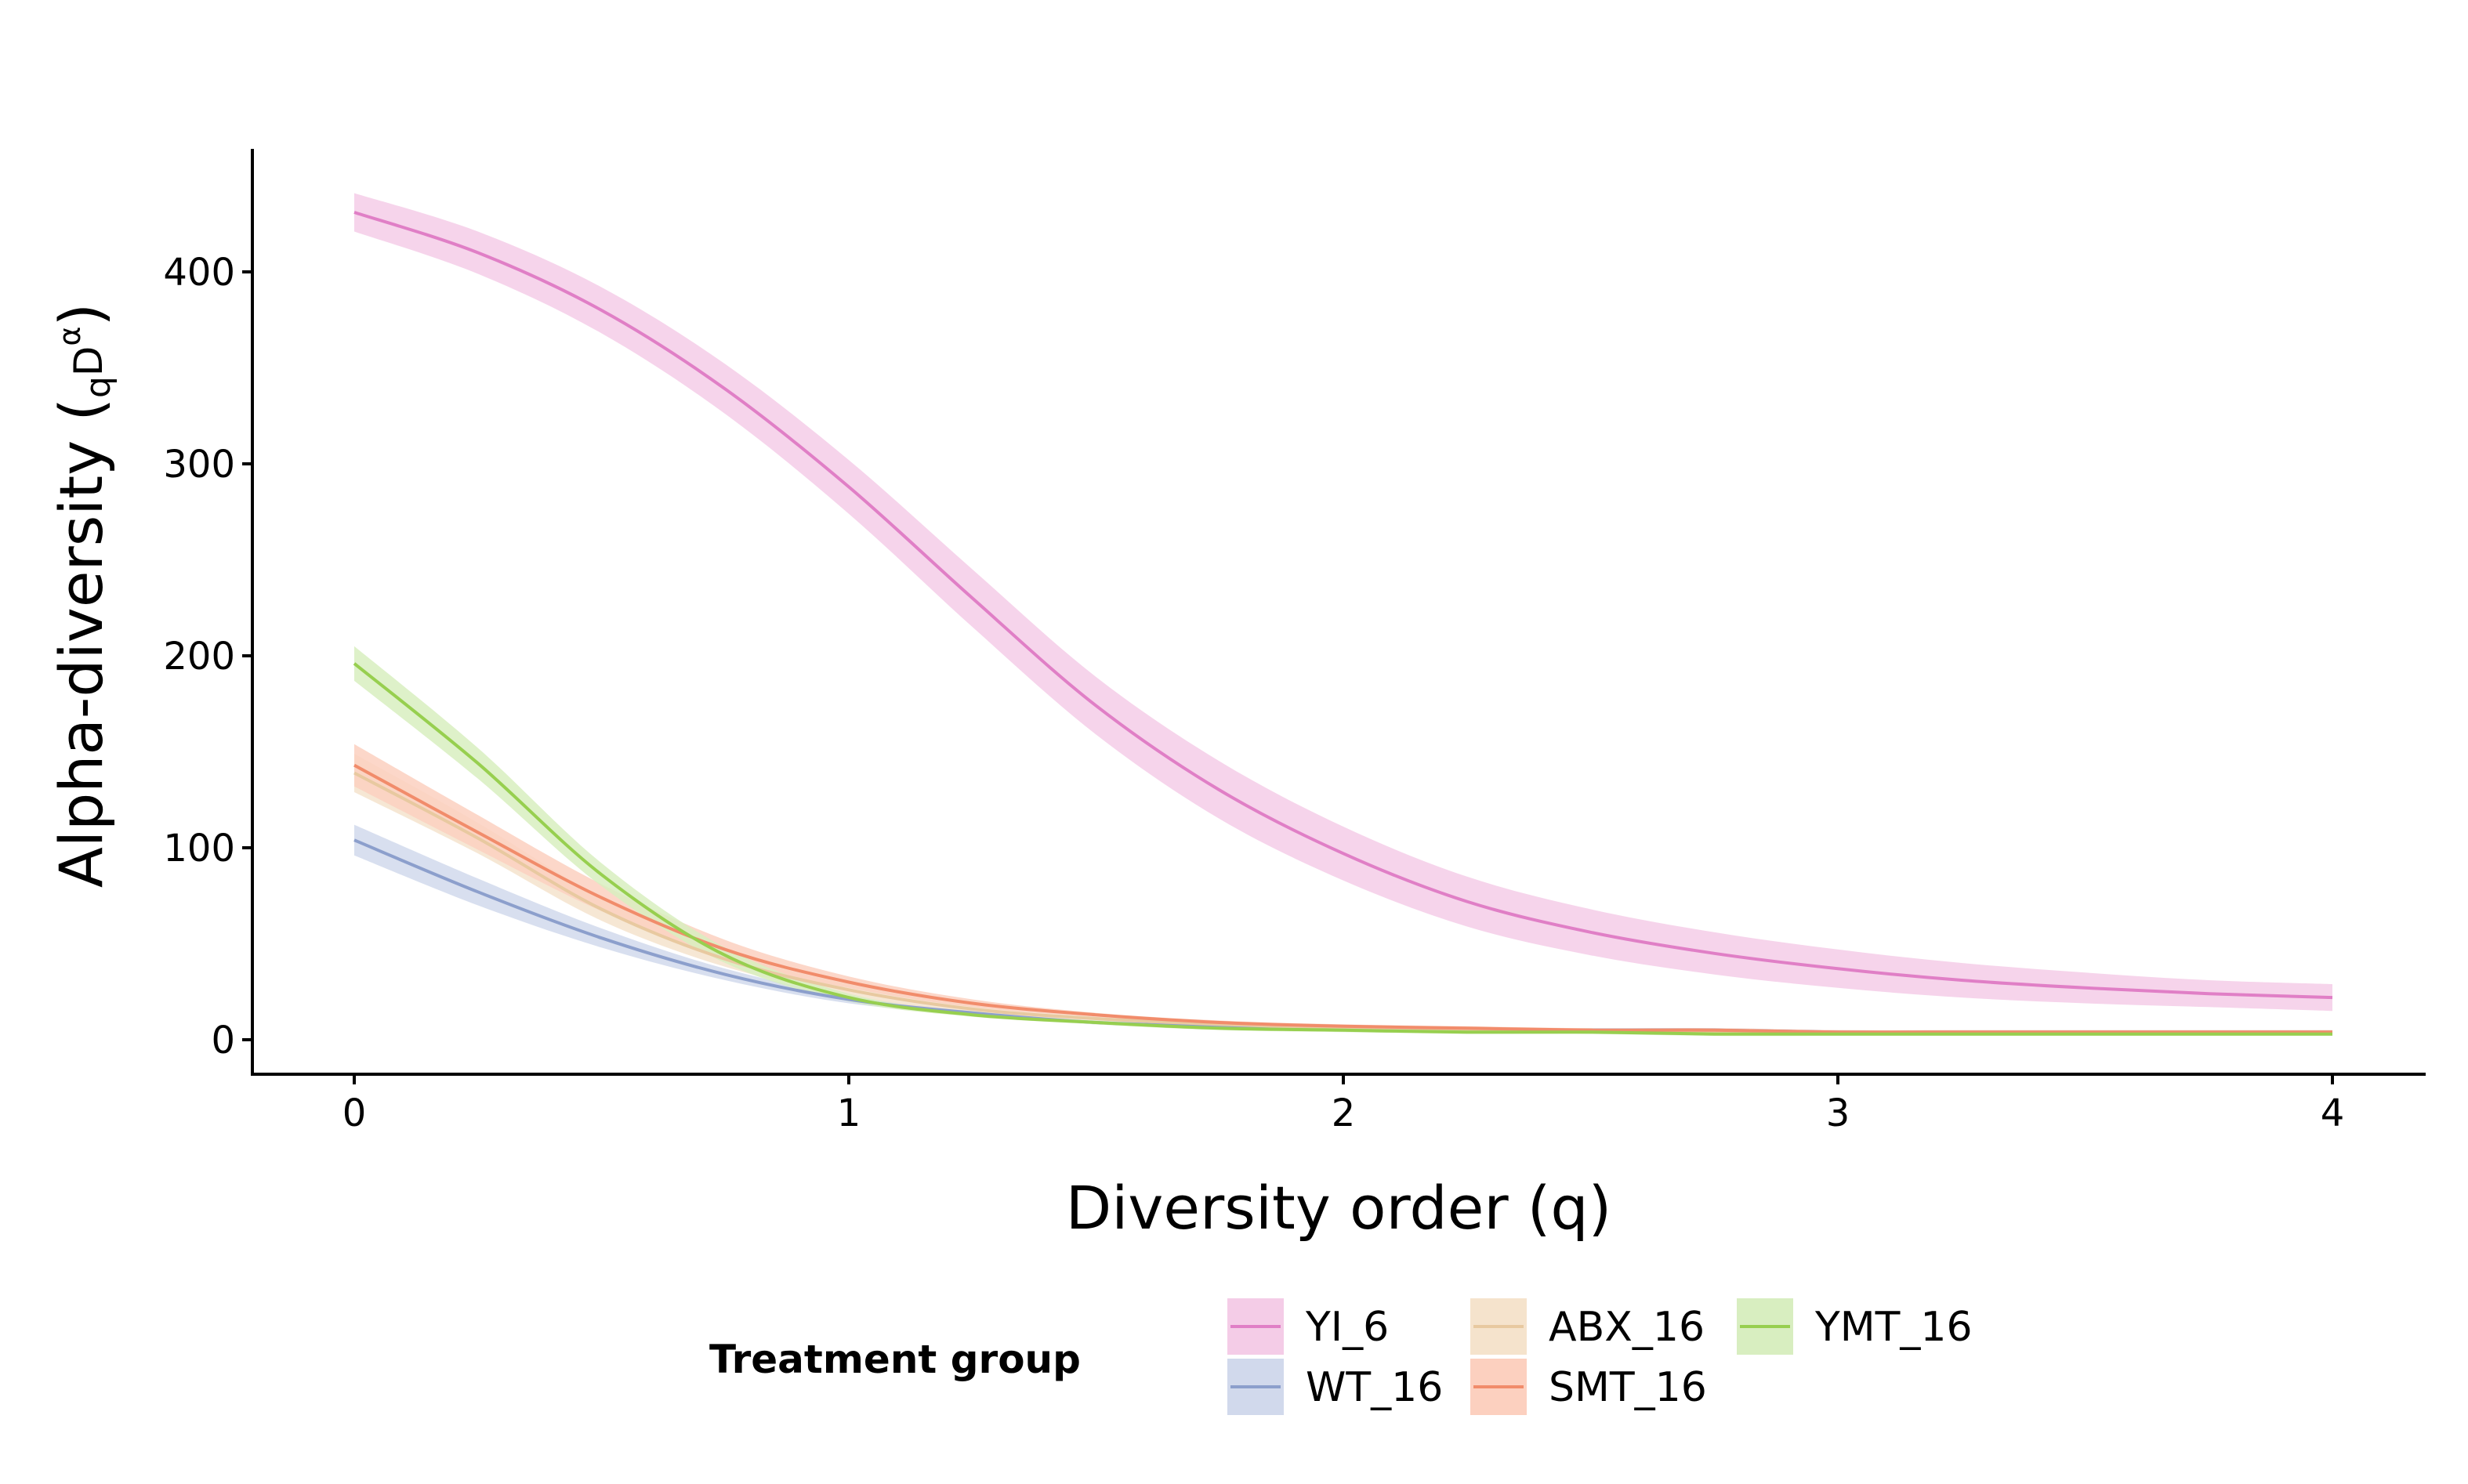  What do you see at coordinates (1344, 1113) in the screenshot?
I see `x-tick-label: 2` at bounding box center [1344, 1113].